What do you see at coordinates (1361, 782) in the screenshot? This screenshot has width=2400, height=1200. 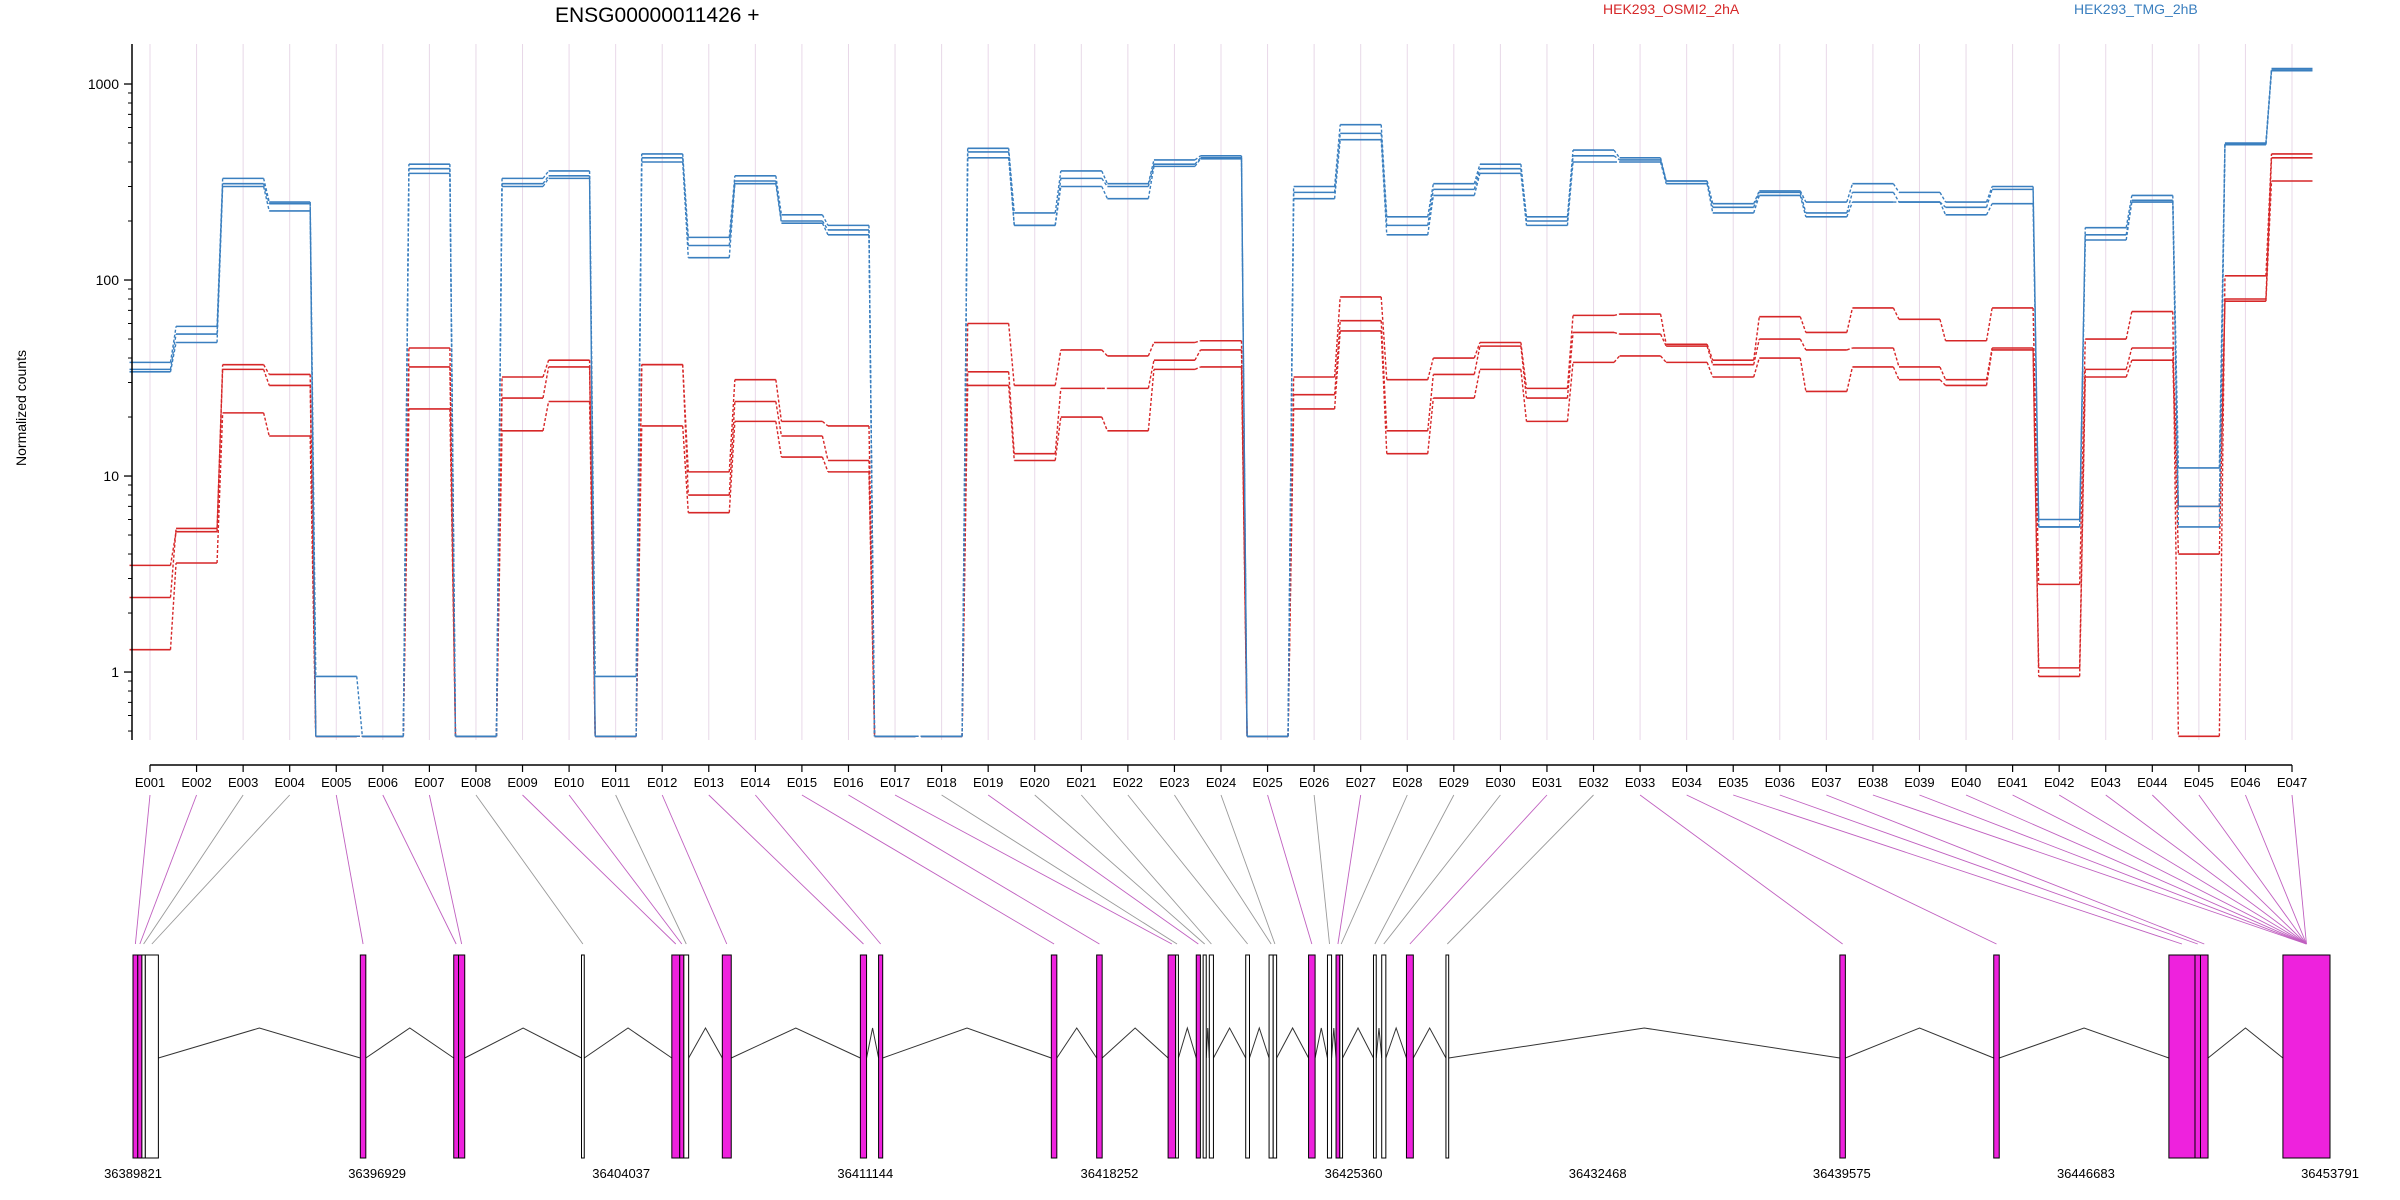 I see `exon-label: E027` at bounding box center [1361, 782].